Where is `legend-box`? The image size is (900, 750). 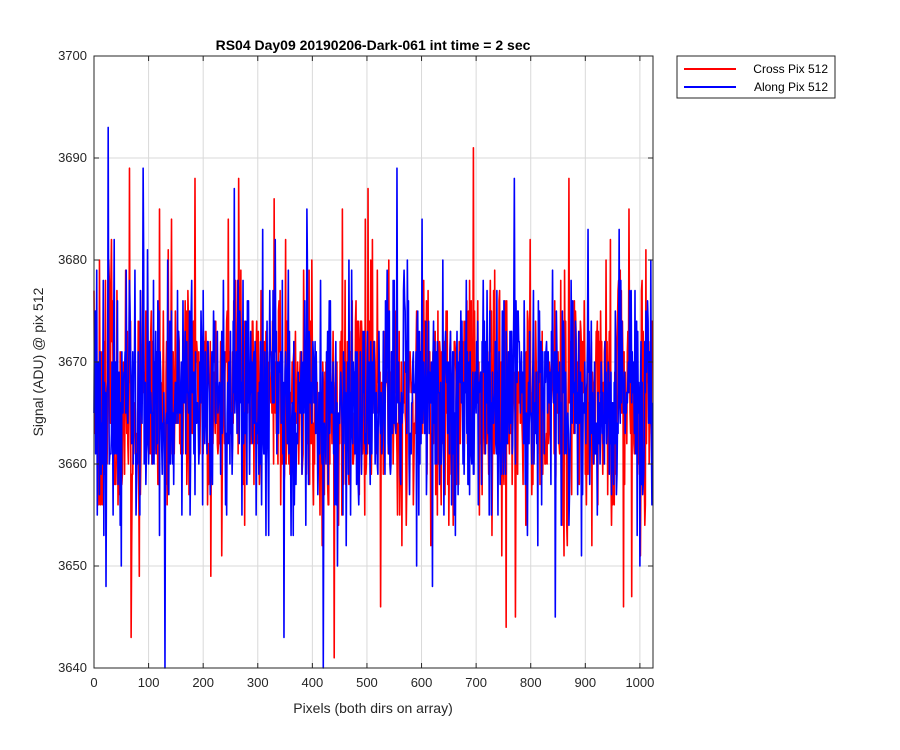
legend-box is located at coordinates (756, 77).